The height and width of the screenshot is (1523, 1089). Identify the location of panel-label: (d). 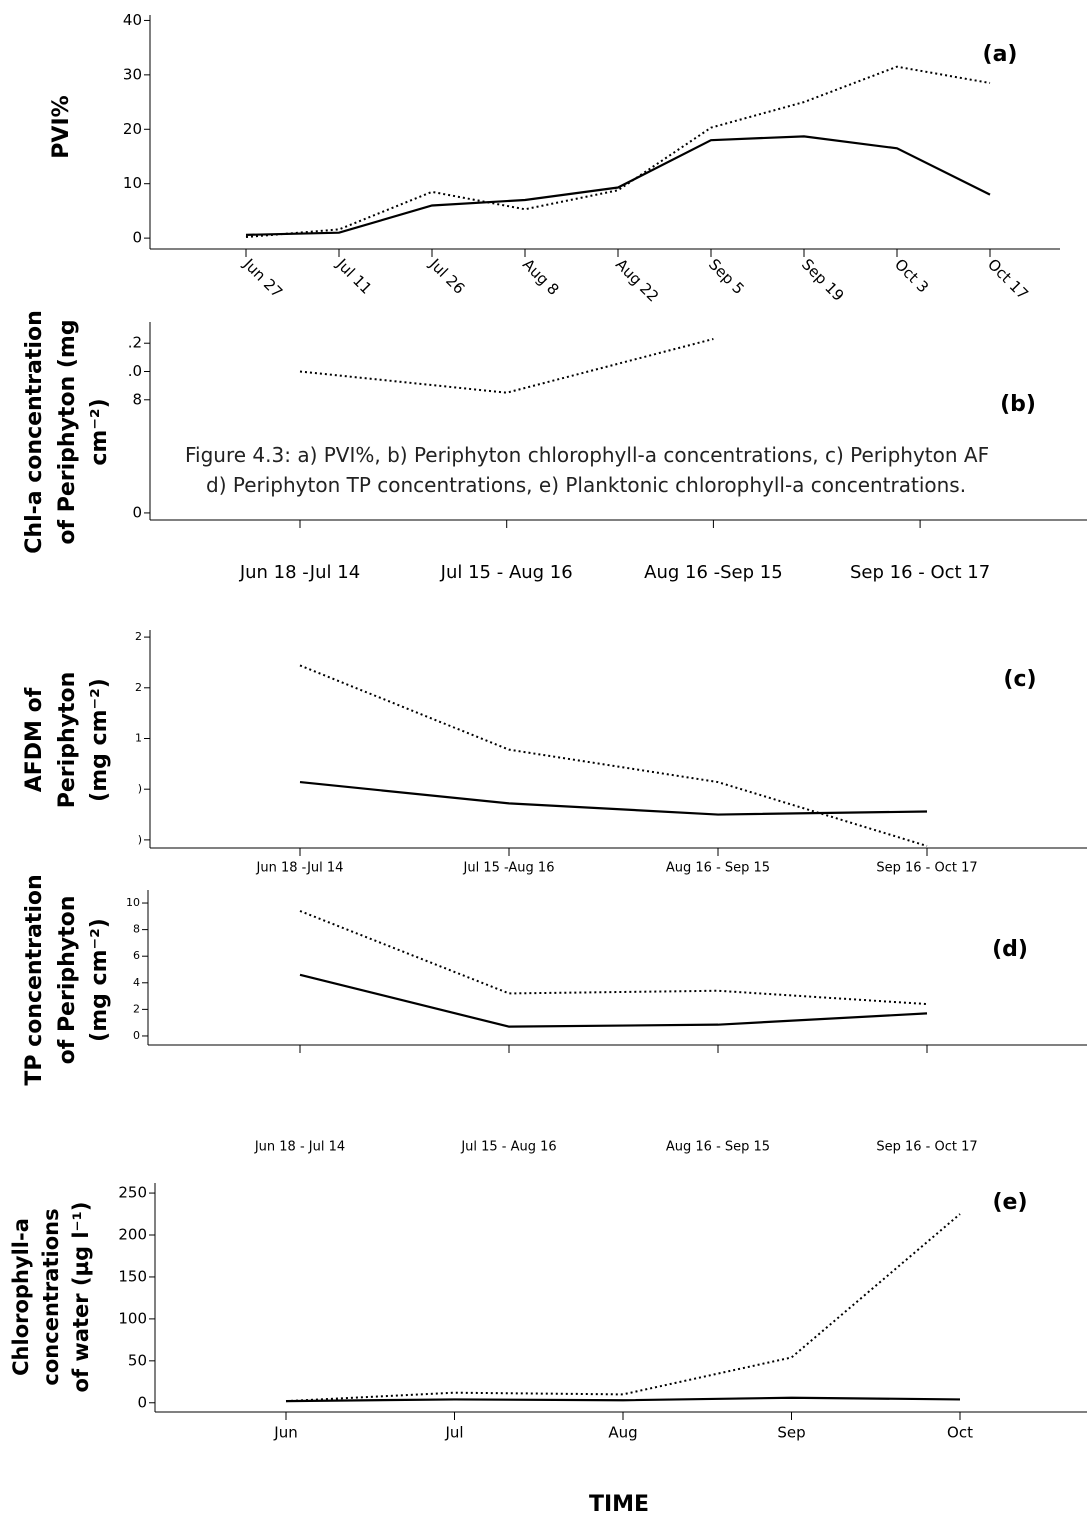
(1010, 949).